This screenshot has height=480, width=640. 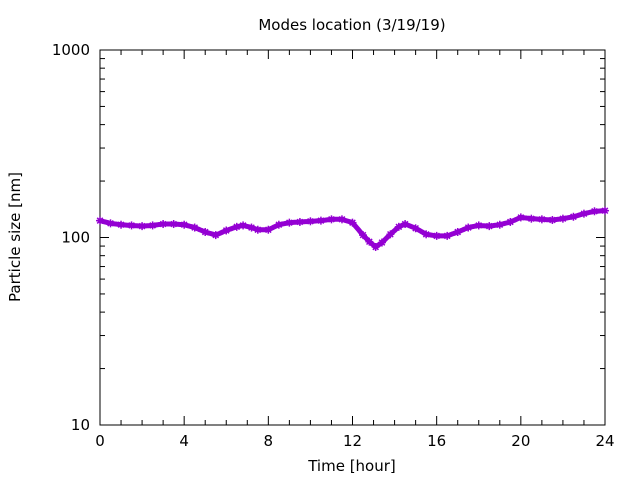 I want to click on chart-title: Modes location (3/19/19), so click(x=351, y=25).